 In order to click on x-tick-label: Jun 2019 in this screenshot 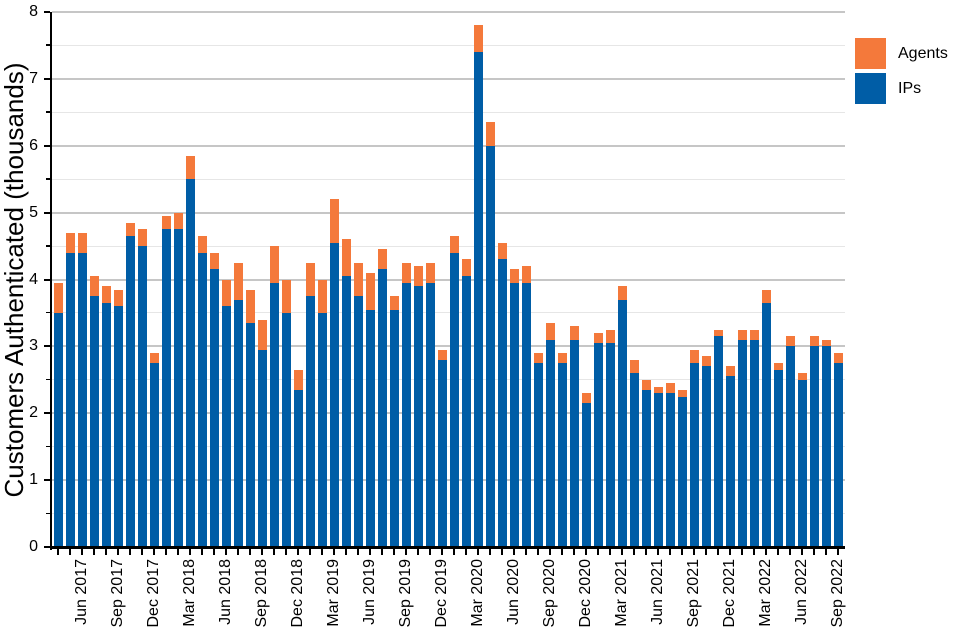, I will do `click(369, 592)`.